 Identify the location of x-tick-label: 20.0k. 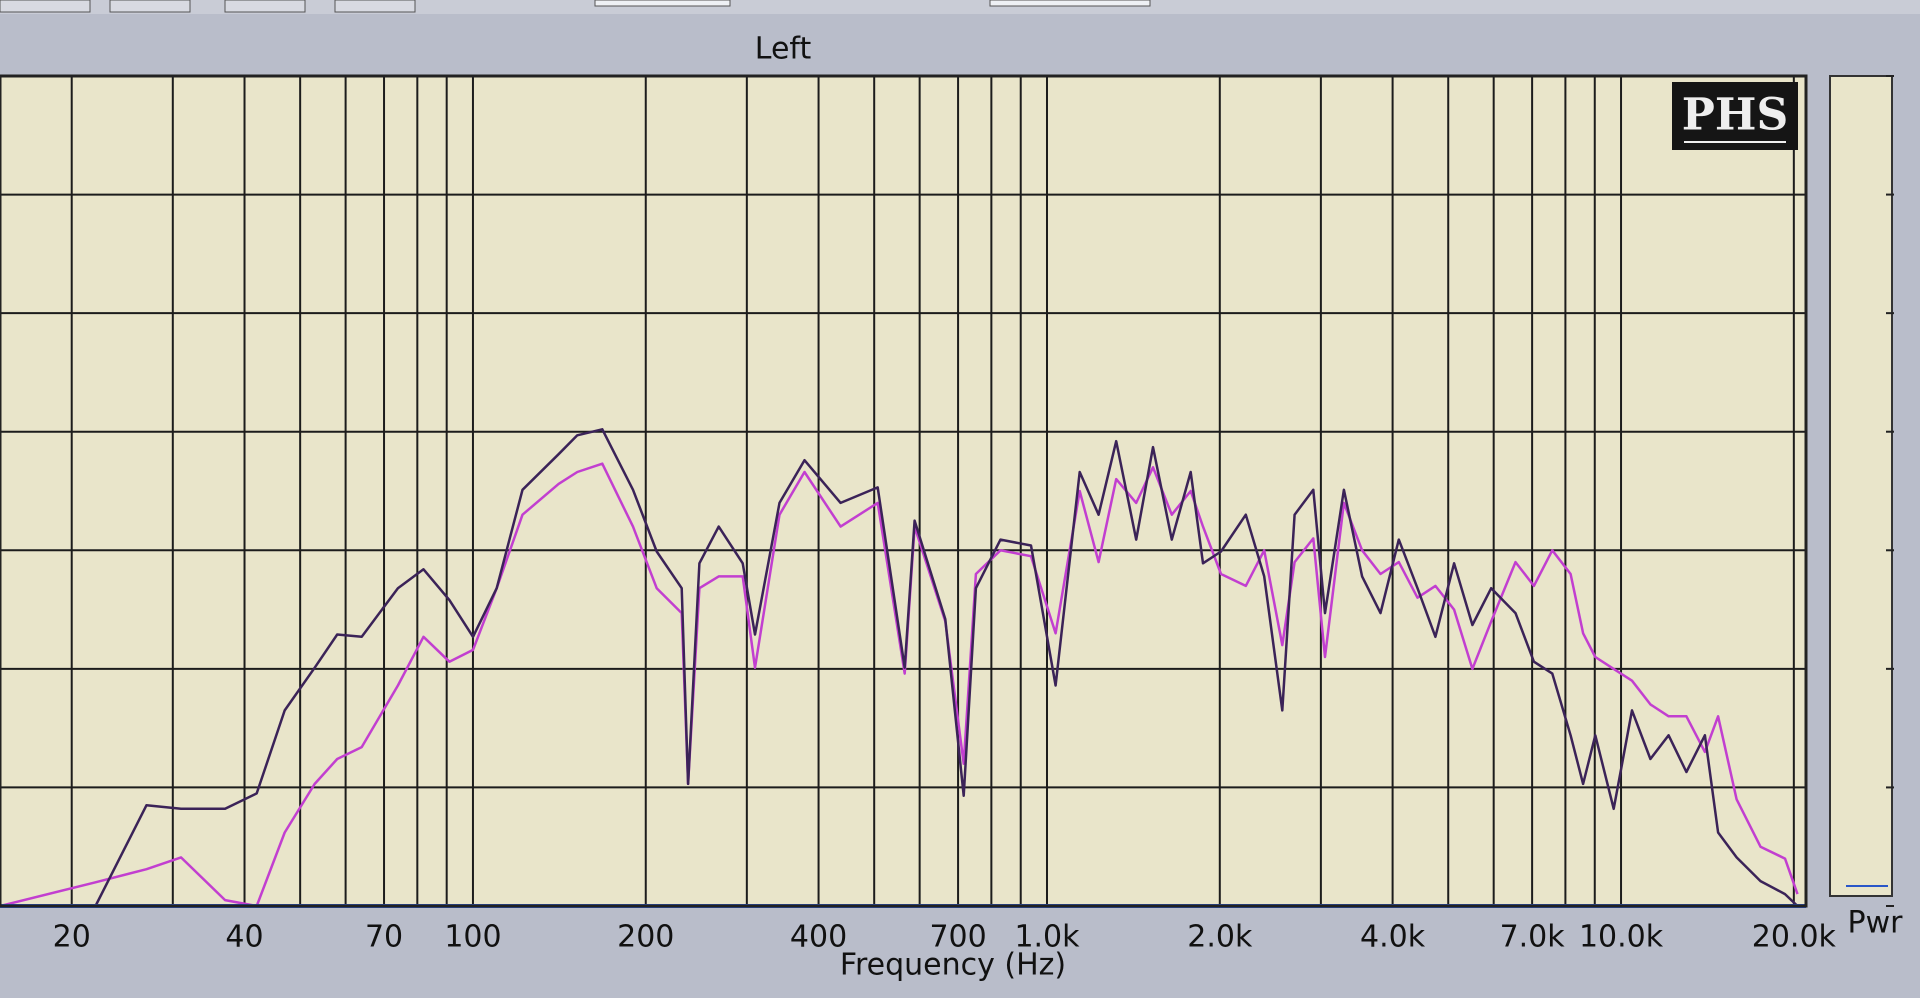
(1794, 937).